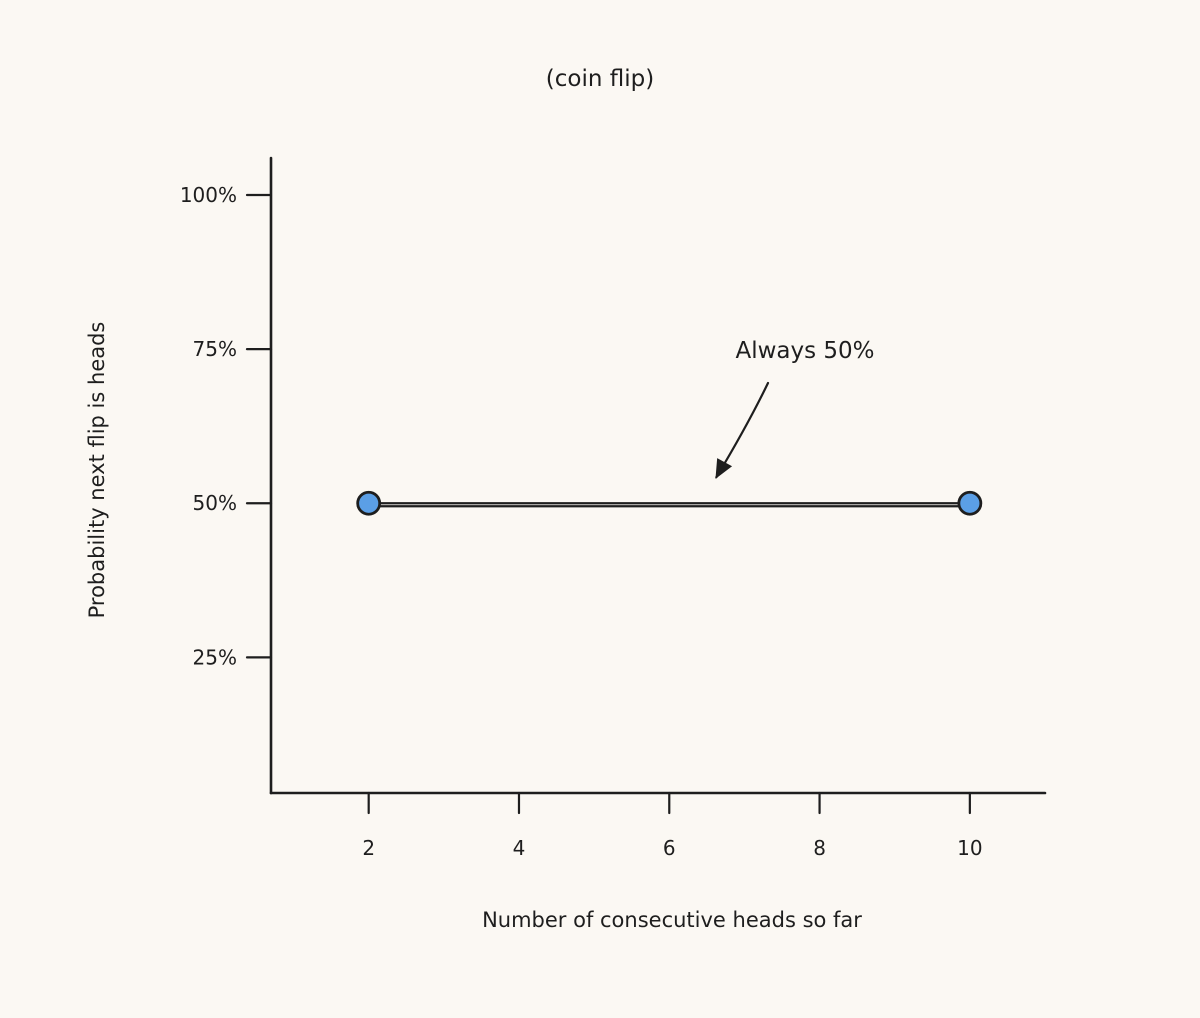  I want to click on annotation-arrowhead, so click(724, 468).